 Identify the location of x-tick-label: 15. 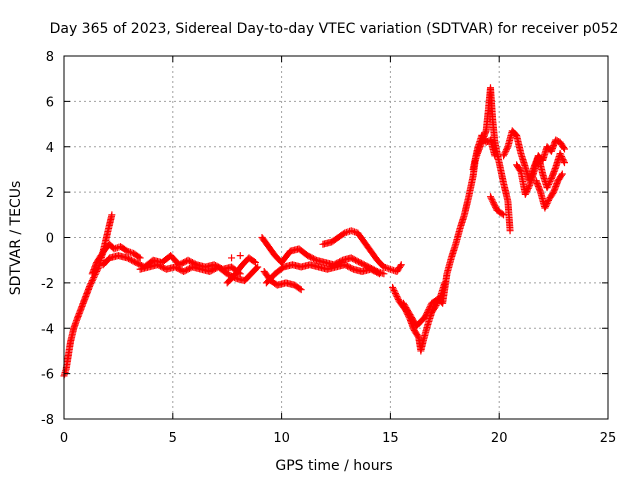
(390, 438).